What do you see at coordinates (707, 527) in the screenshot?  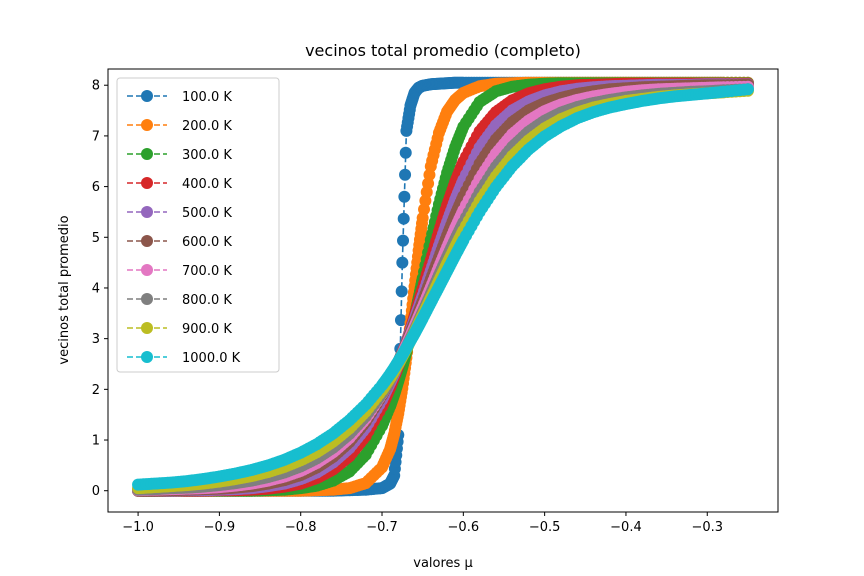 I see `x-tick-label: −0.3` at bounding box center [707, 527].